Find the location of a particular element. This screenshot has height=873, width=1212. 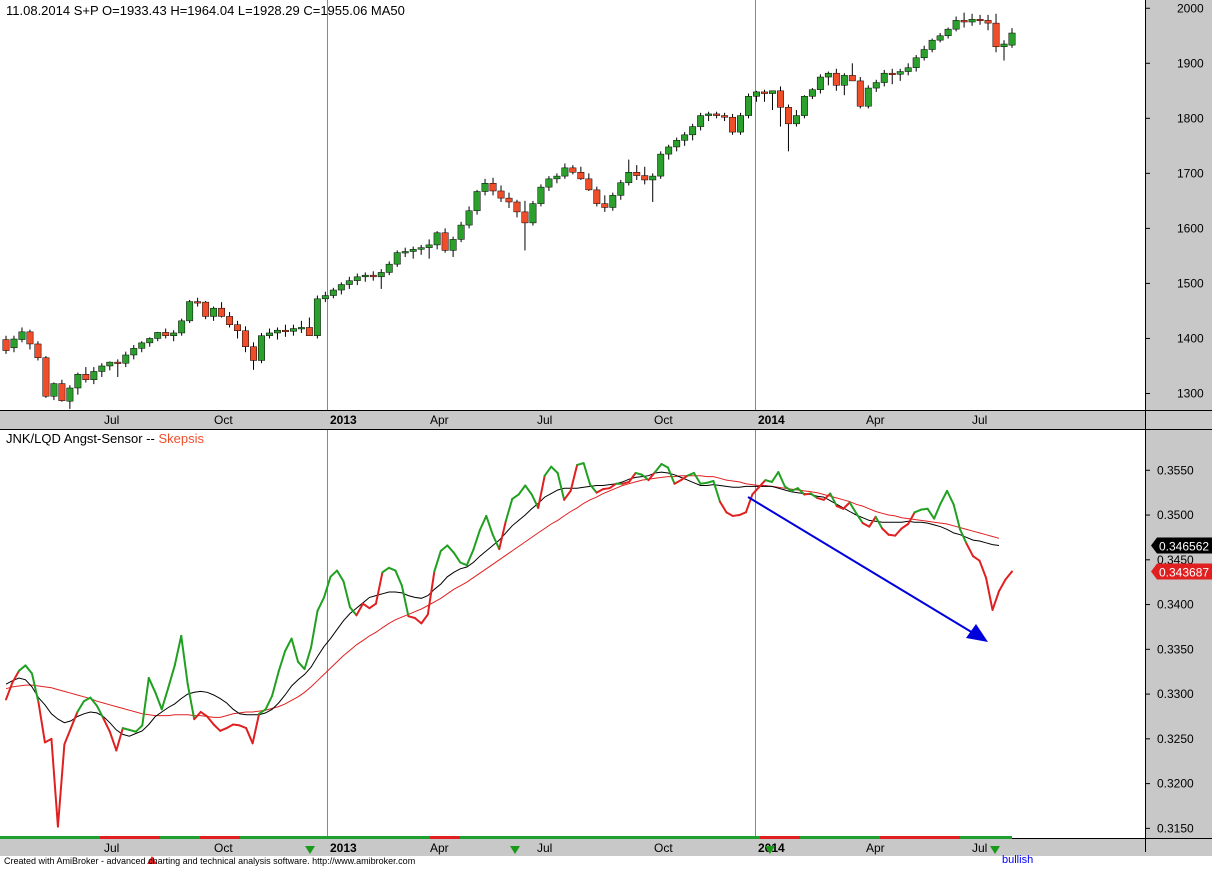

x-tick-label: Oct is located at coordinates (663, 848).